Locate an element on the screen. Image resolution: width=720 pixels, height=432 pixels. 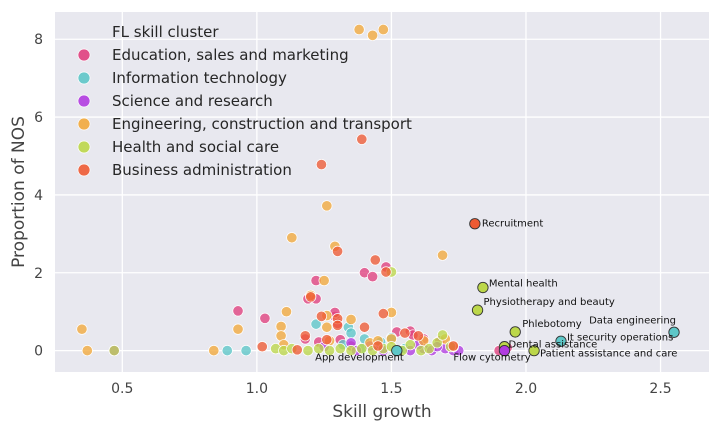
annotation-label: Recruitment is located at coordinates (513, 224).